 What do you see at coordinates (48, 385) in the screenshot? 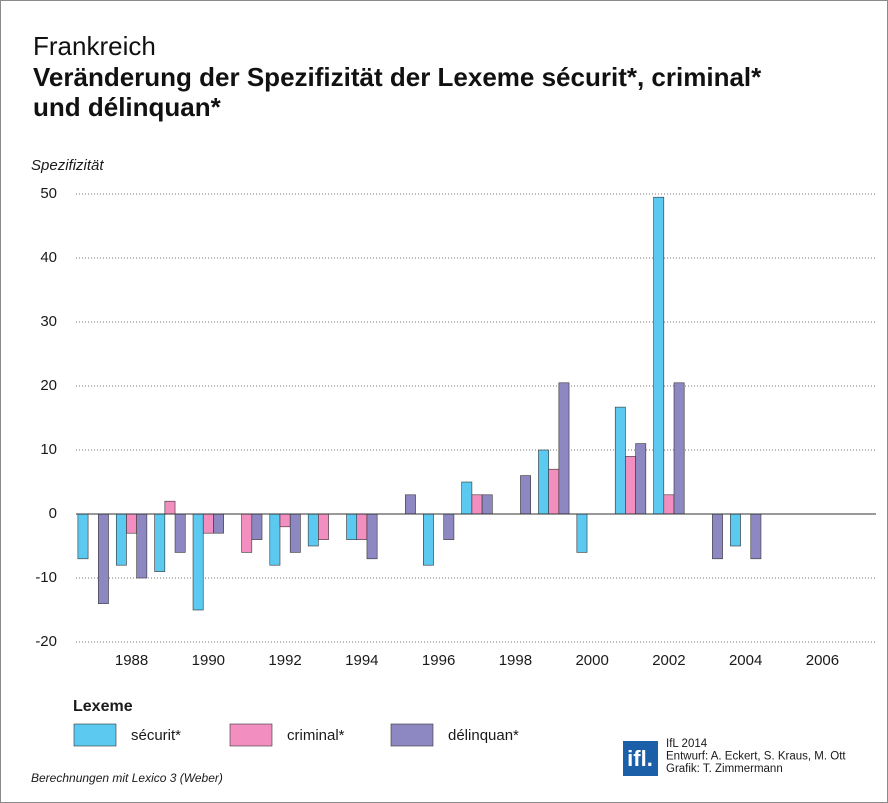
I see `y-tick-label: 20` at bounding box center [48, 385].